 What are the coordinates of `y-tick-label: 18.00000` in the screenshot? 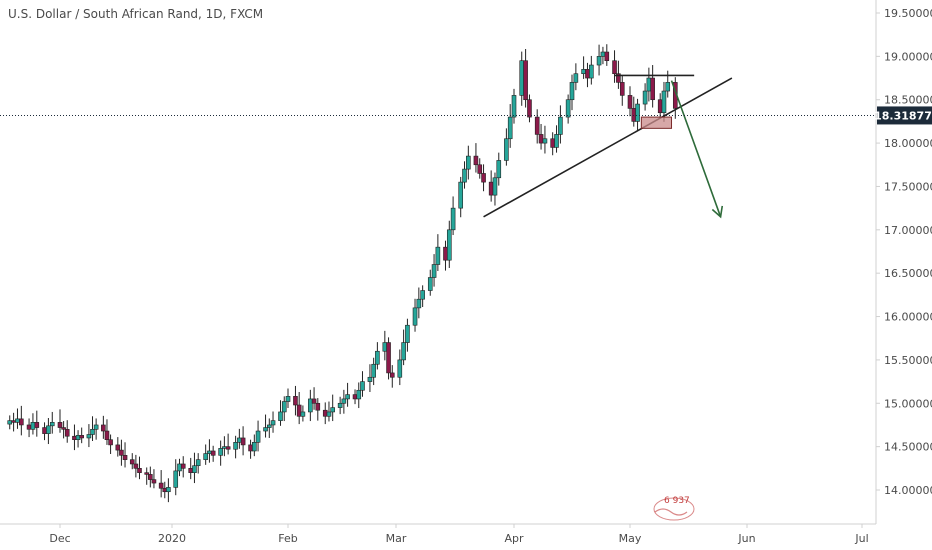 It's located at (908, 143).